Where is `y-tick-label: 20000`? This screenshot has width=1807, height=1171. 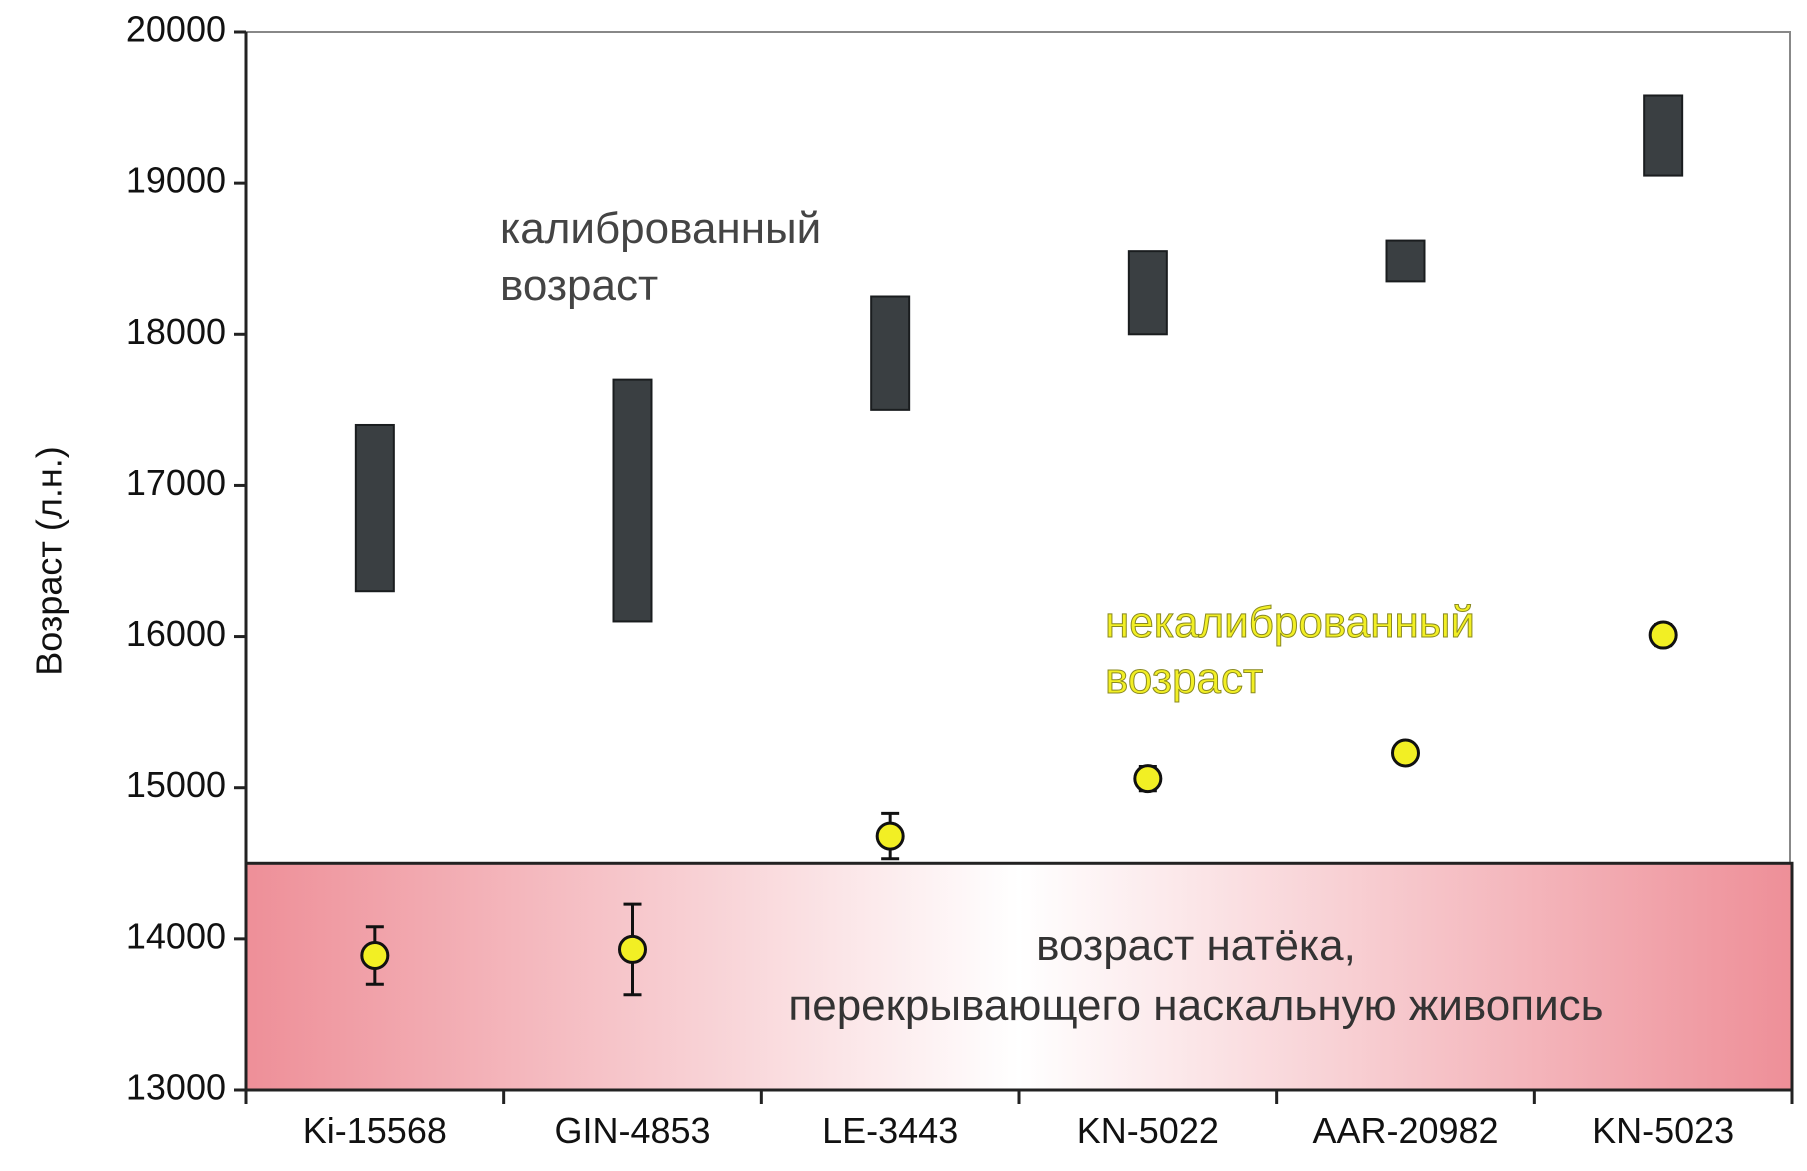
y-tick-label: 20000 is located at coordinates (176, 29).